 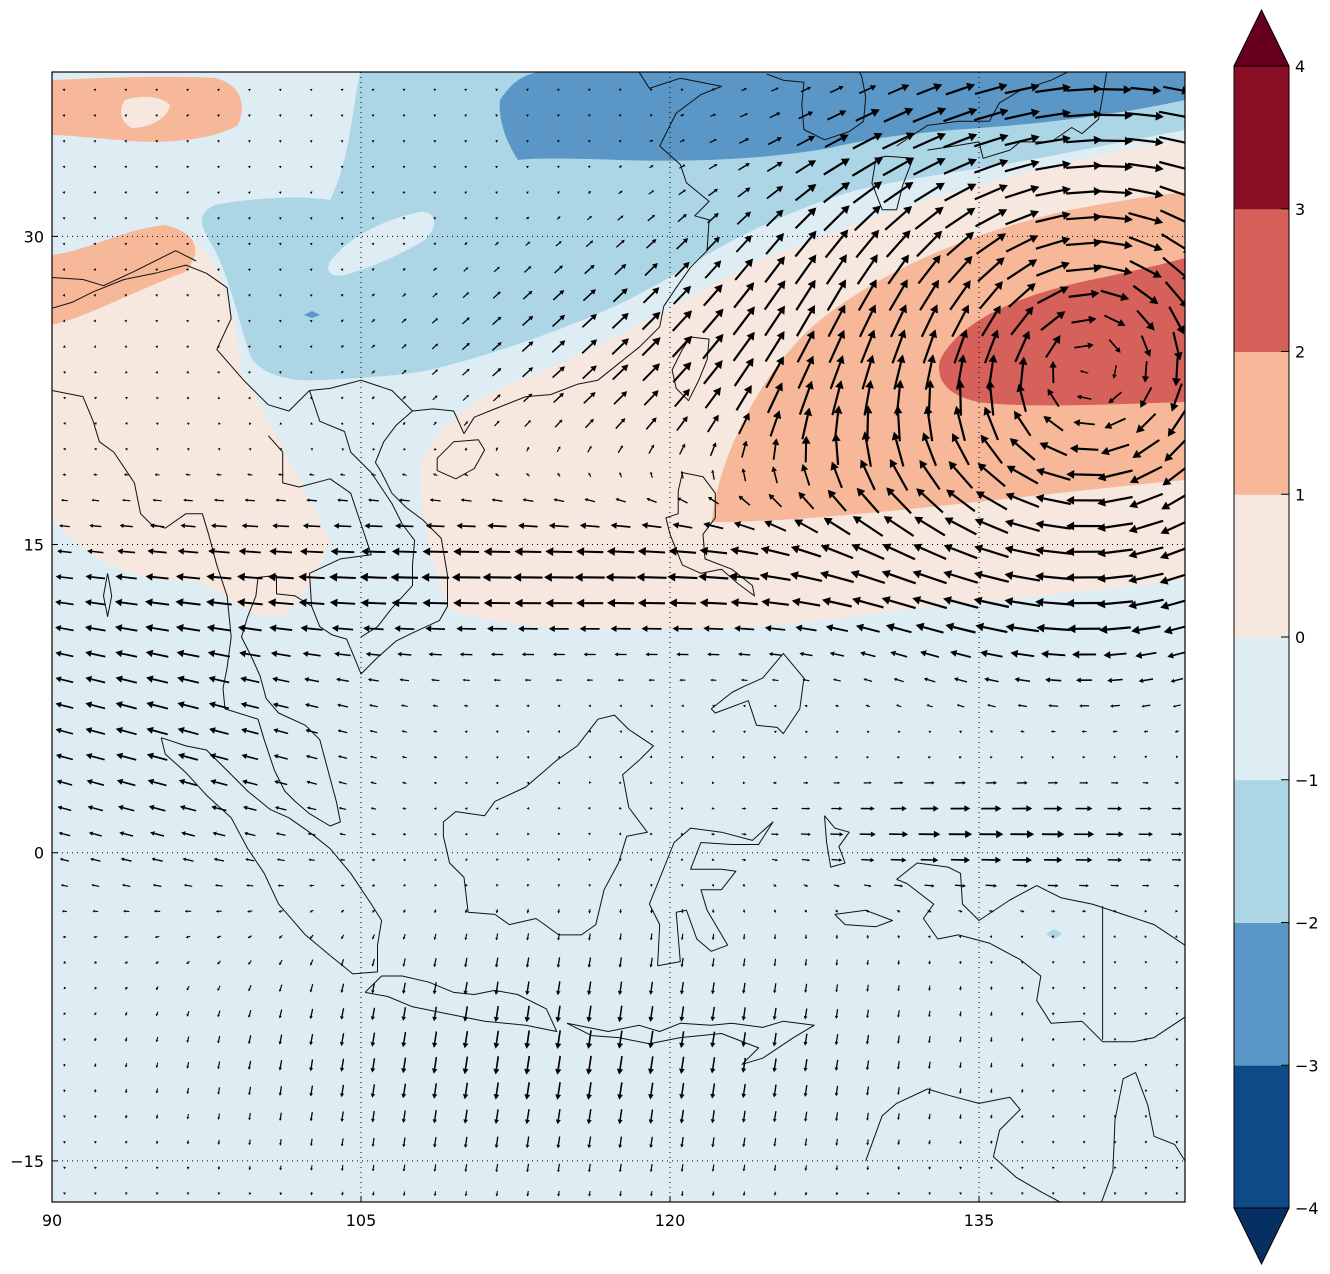 What do you see at coordinates (1261, 1236) in the screenshot?
I see `colorbar-extend-min-triangle` at bounding box center [1261, 1236].